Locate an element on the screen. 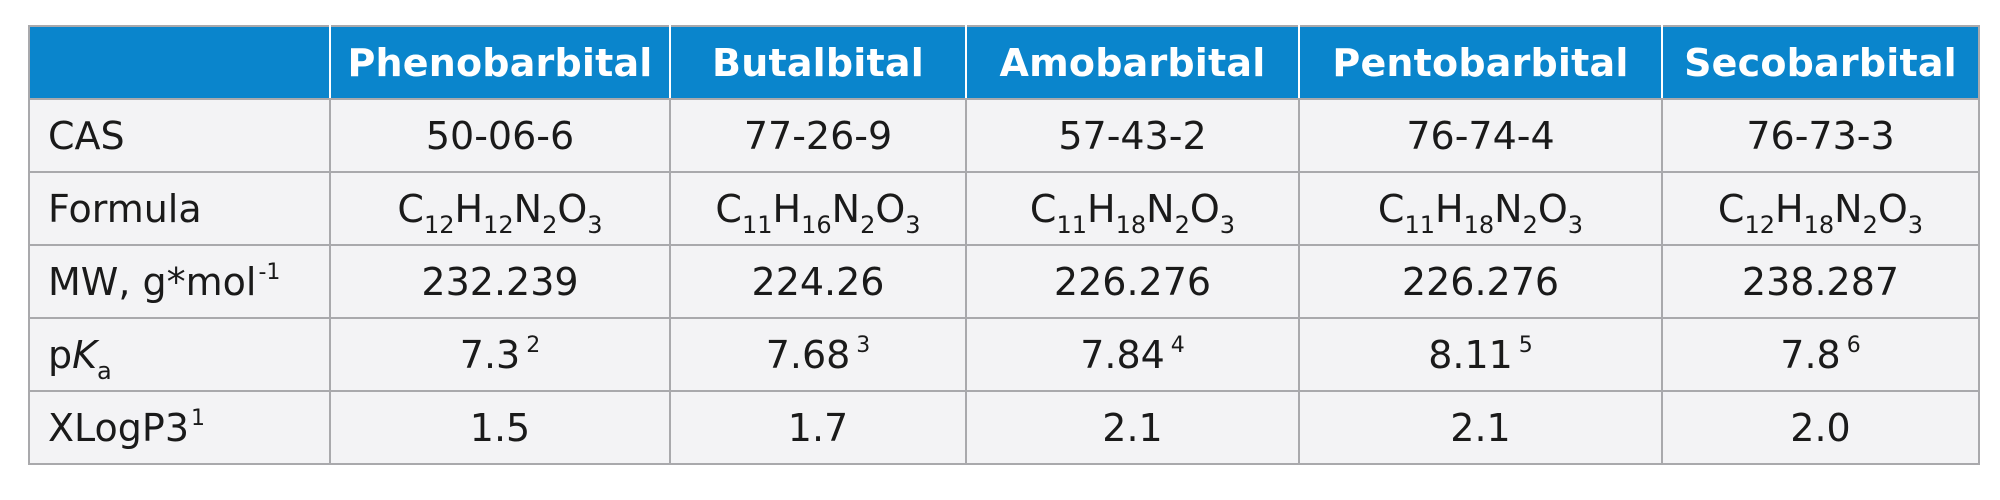 The width and height of the screenshot is (2000, 500). xlogp3-value: 2.0 is located at coordinates (1820, 427).